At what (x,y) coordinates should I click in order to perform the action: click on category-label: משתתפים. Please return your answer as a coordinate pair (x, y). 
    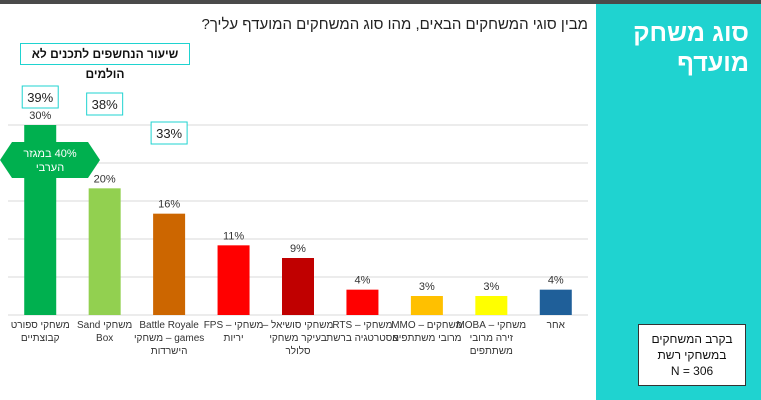
    Looking at the image, I should click on (491, 351).